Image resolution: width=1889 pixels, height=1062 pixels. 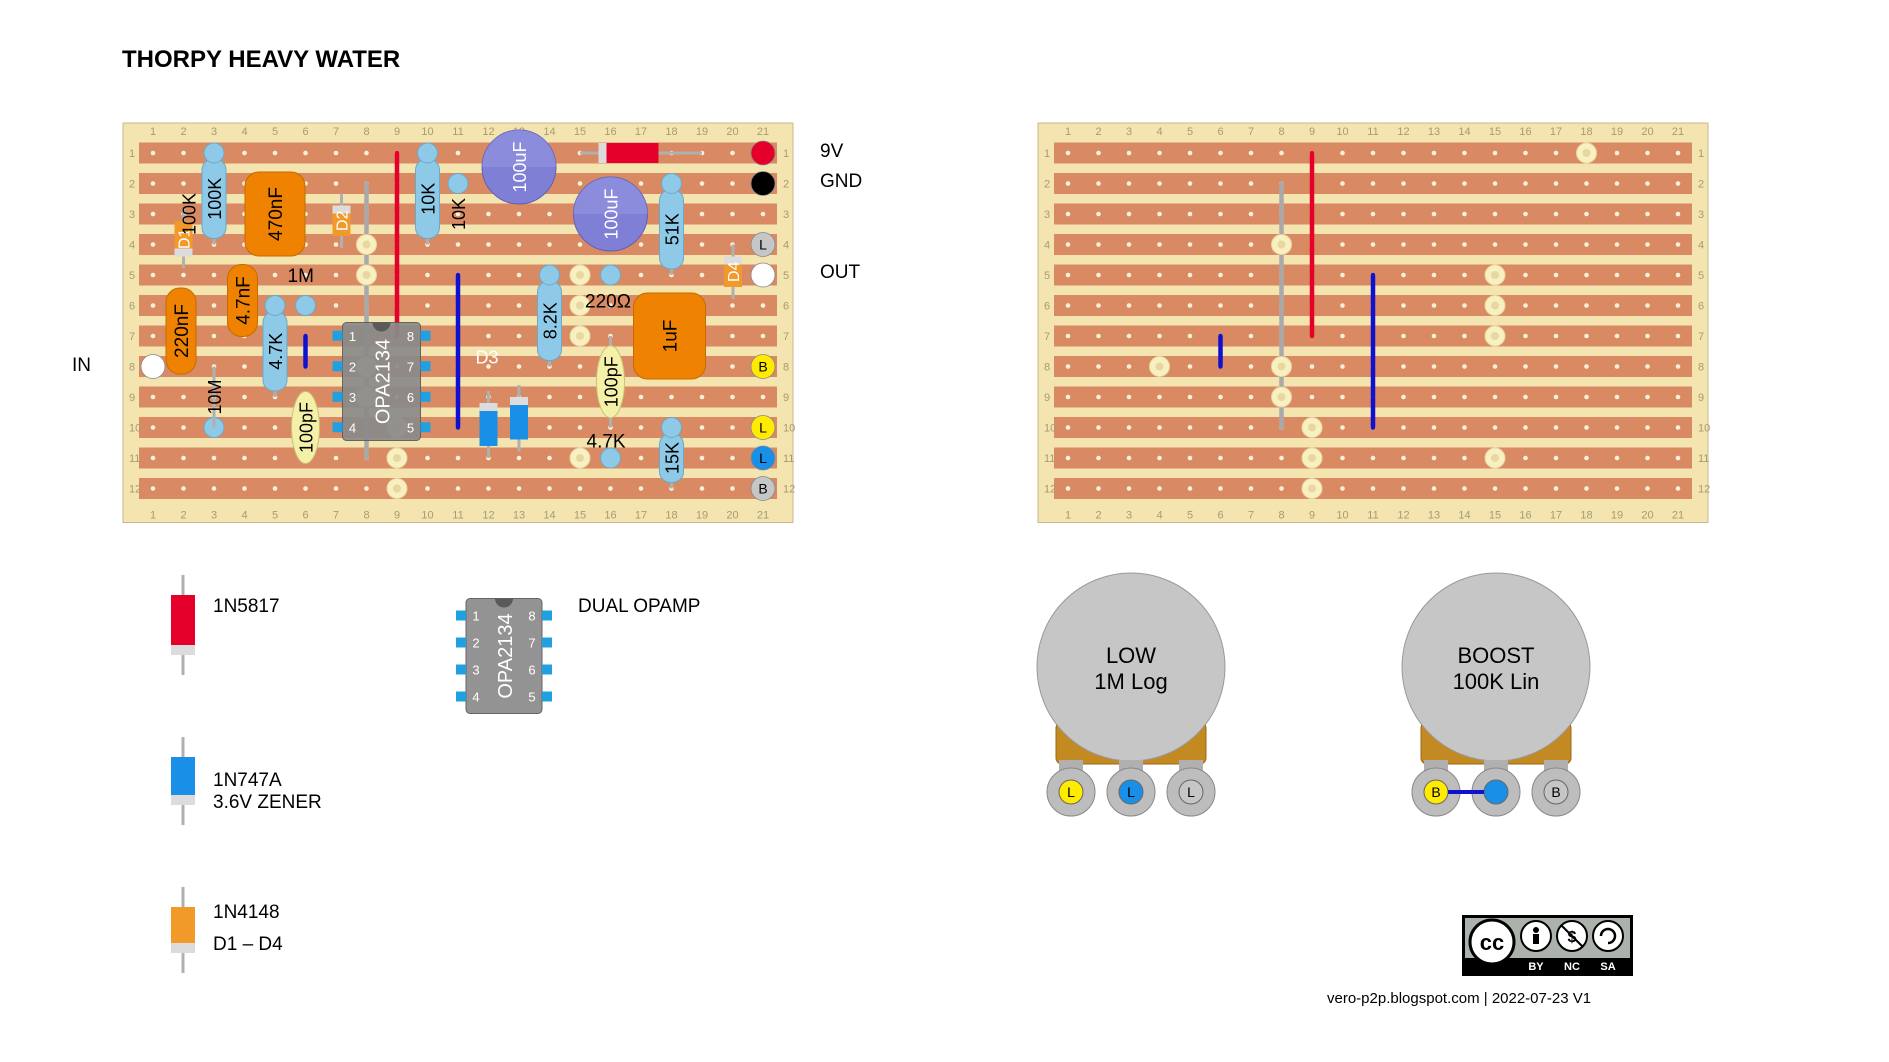 What do you see at coordinates (183, 252) in the screenshot?
I see `diode-d1-band` at bounding box center [183, 252].